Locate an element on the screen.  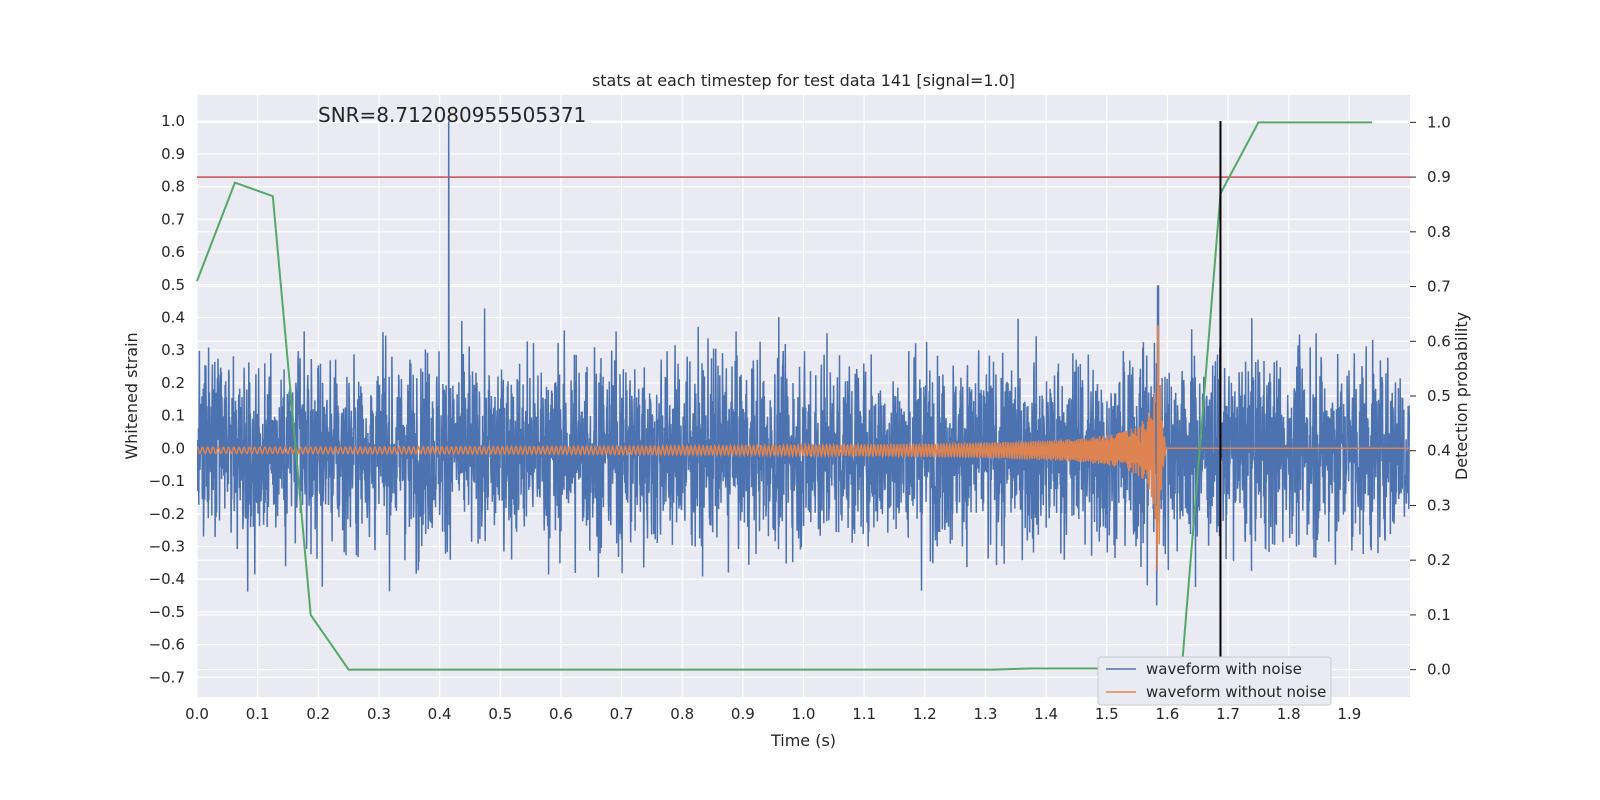
x-tick-label: 0.3 is located at coordinates (379, 714).